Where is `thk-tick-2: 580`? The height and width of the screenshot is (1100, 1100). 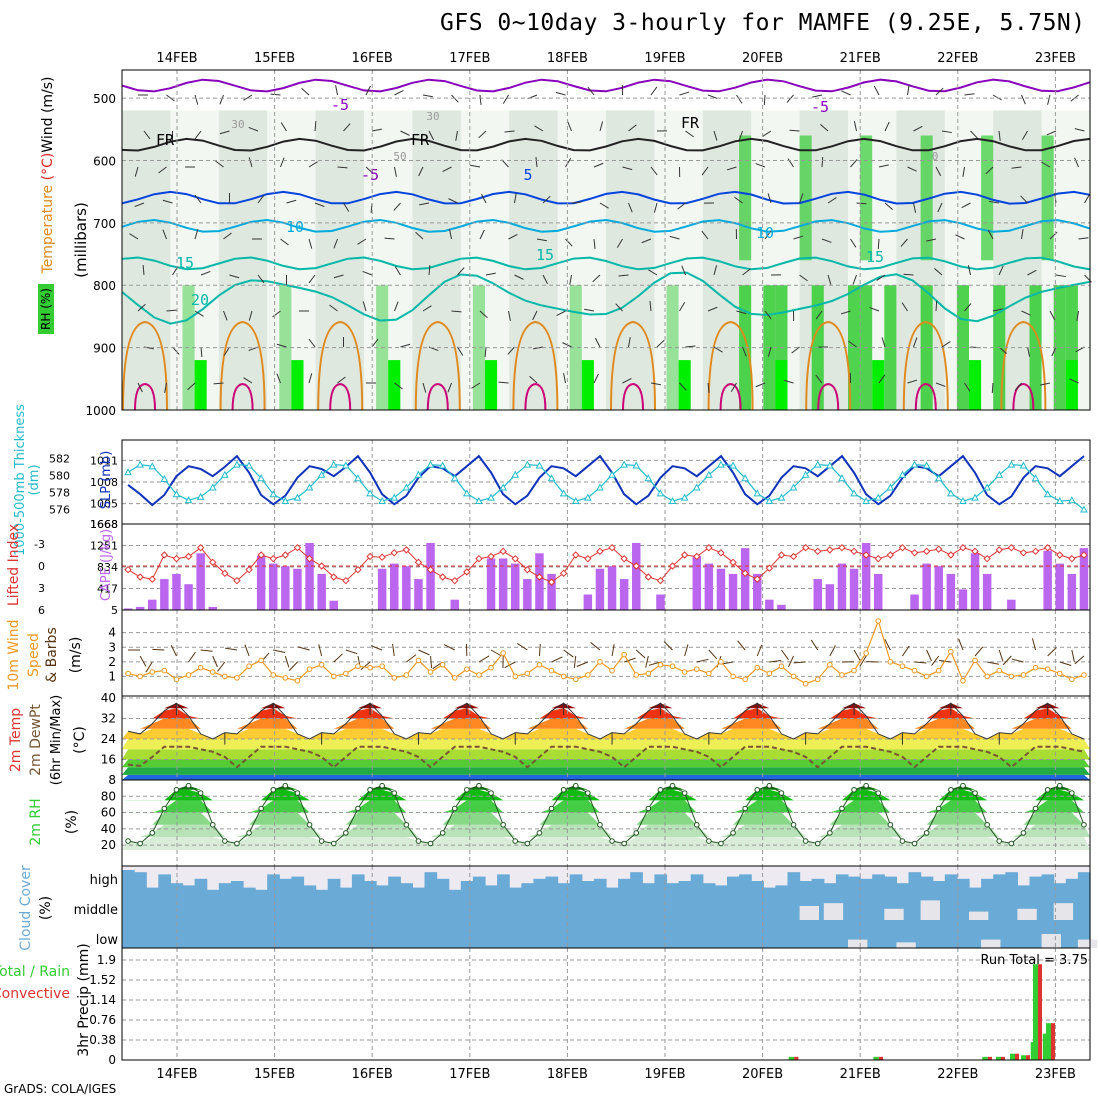 thk-tick-2: 580 is located at coordinates (59, 476).